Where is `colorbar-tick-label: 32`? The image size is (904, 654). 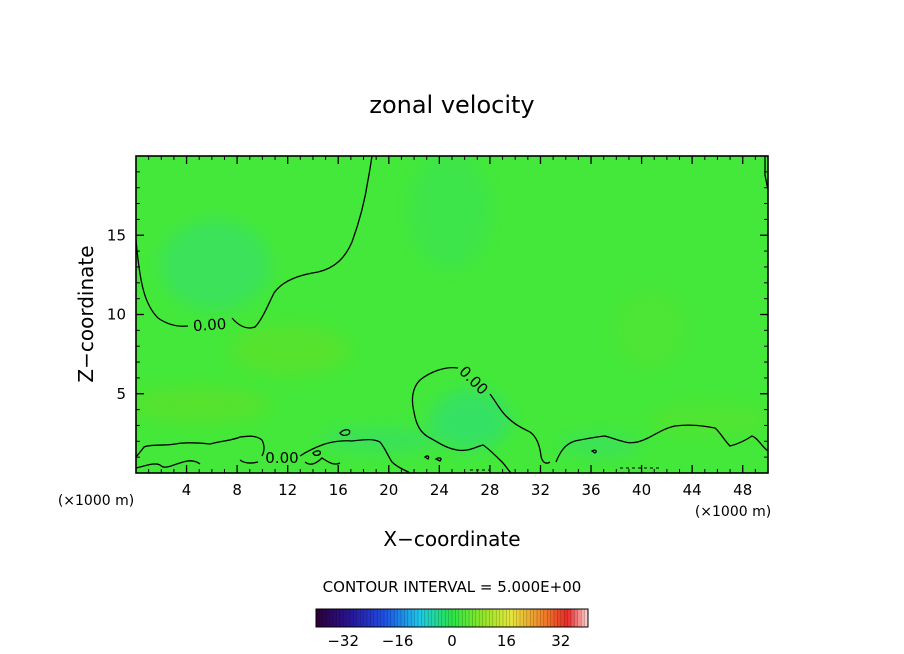
colorbar-tick-label: 32 is located at coordinates (560, 641).